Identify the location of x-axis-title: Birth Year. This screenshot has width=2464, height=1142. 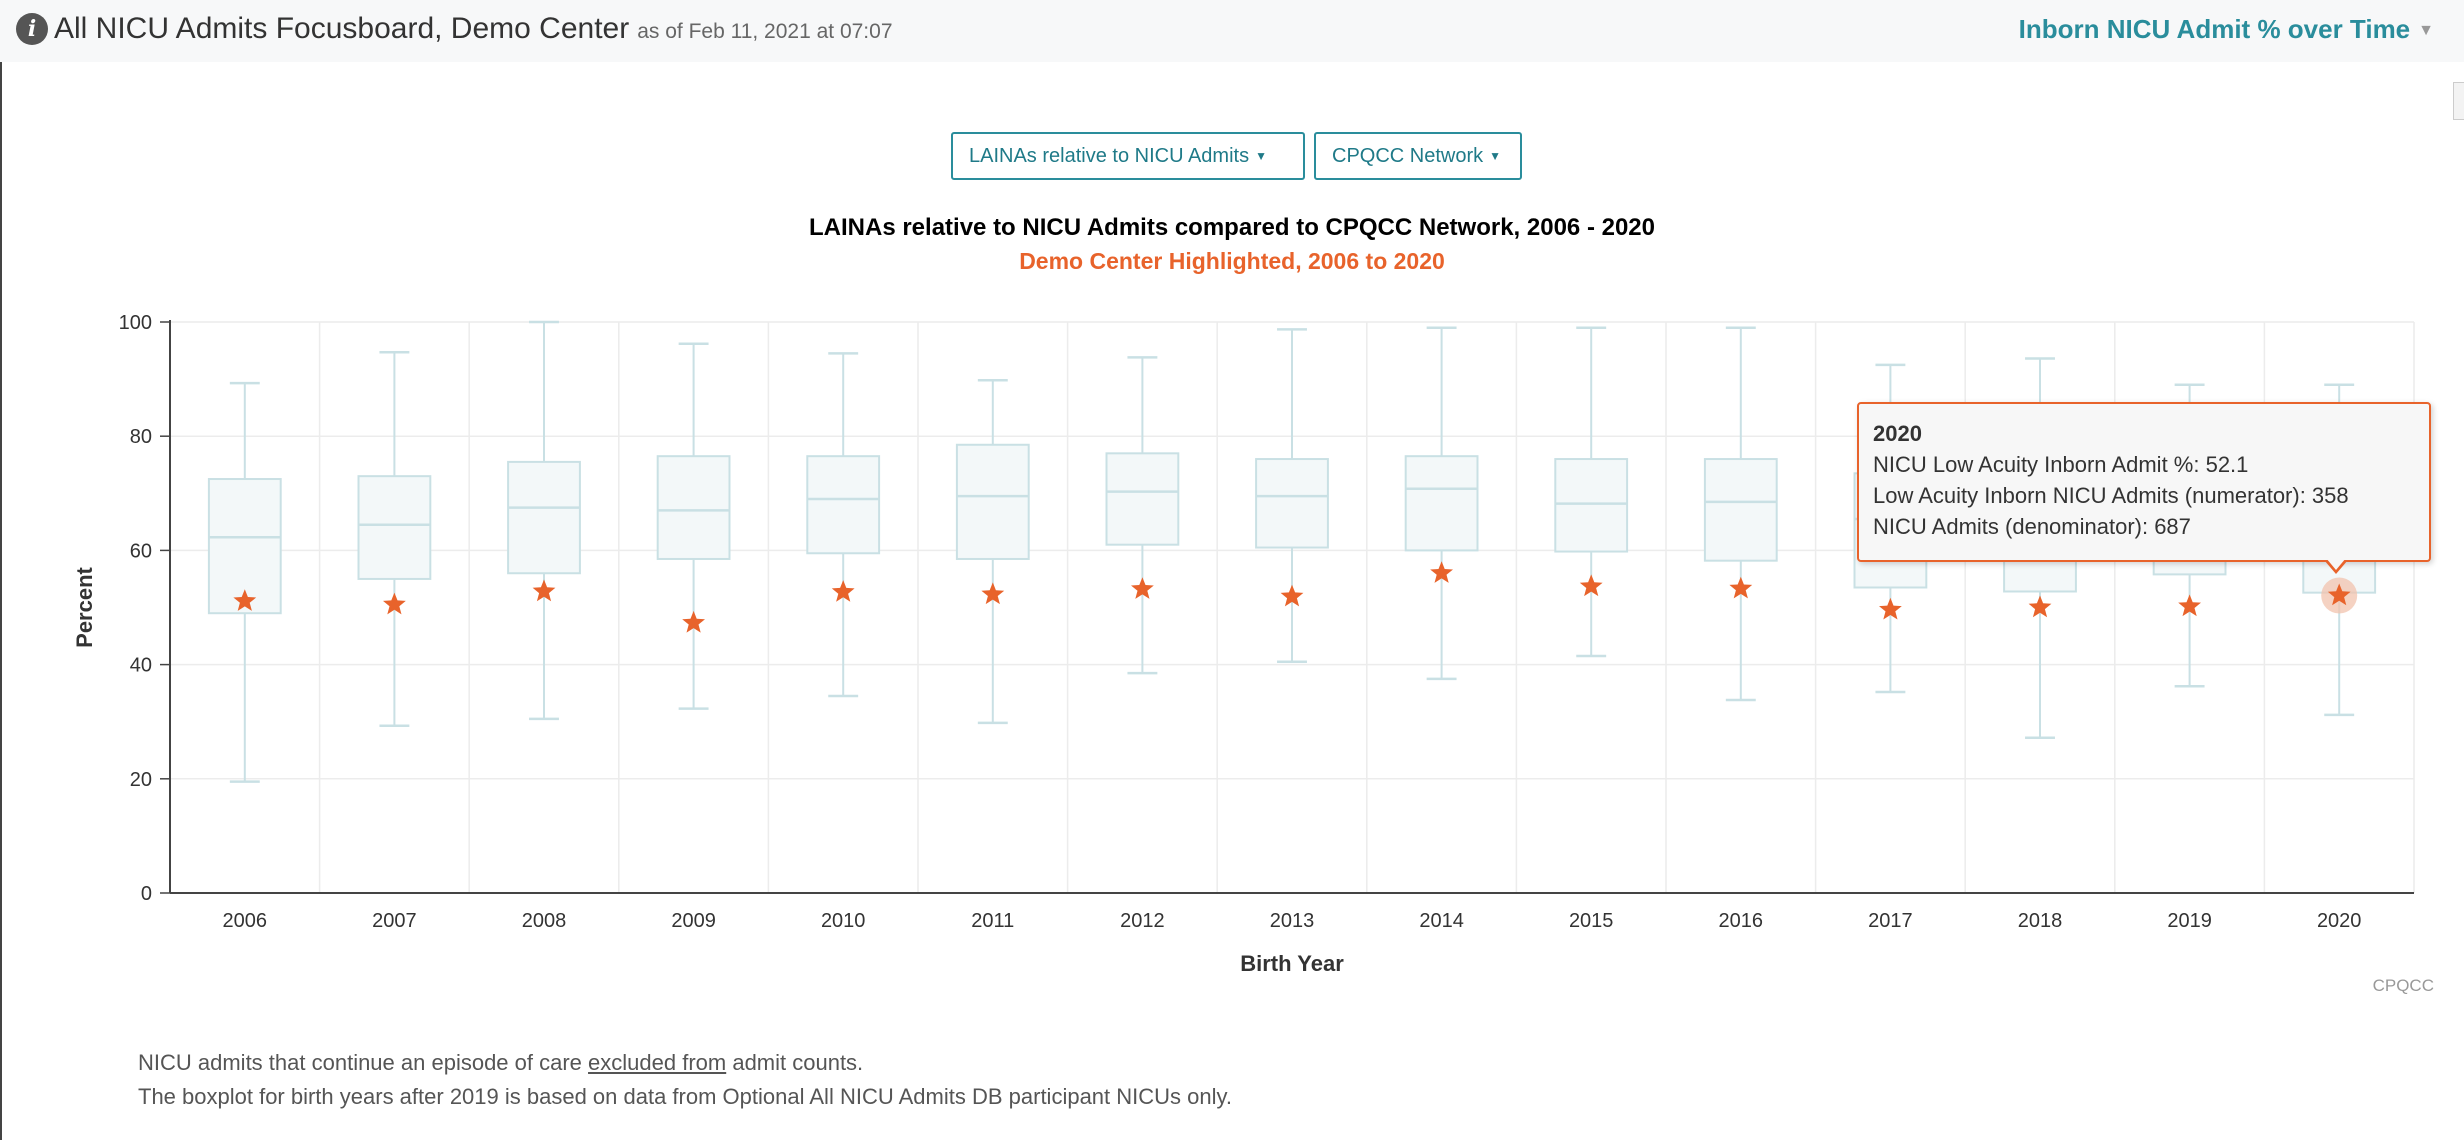
(1292, 963).